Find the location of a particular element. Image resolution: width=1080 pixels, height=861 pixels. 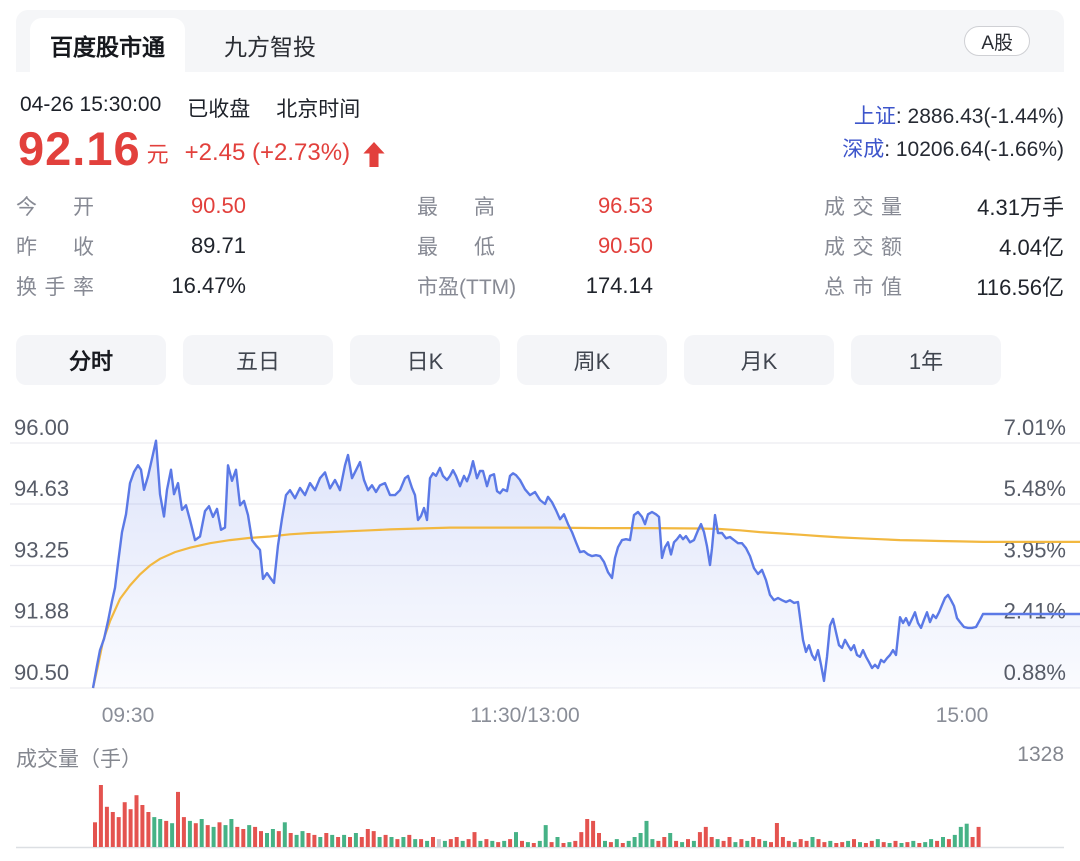

time-tick-11:30/13:00: 11:30/13:00 is located at coordinates (525, 715).